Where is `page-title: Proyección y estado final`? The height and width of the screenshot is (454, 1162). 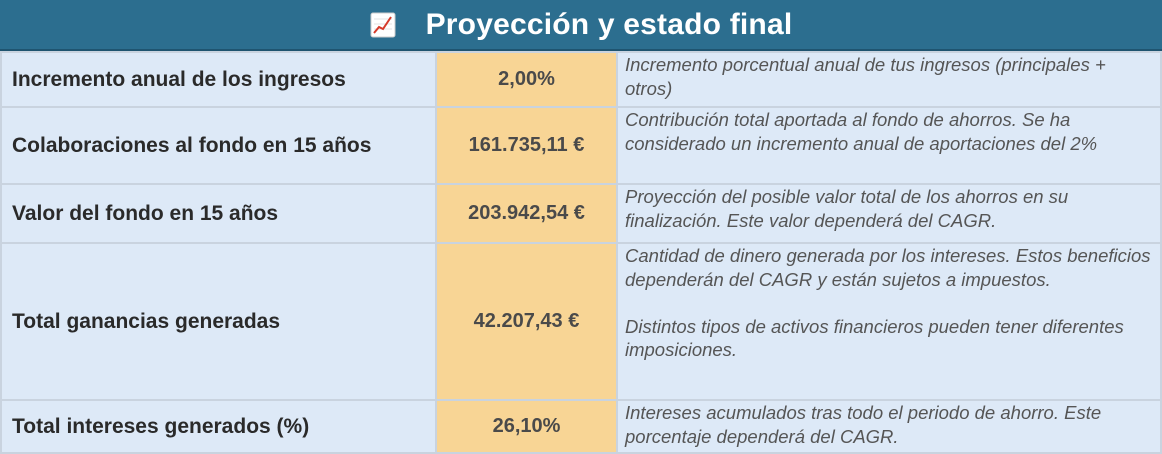
page-title: Proyección y estado final is located at coordinates (609, 24).